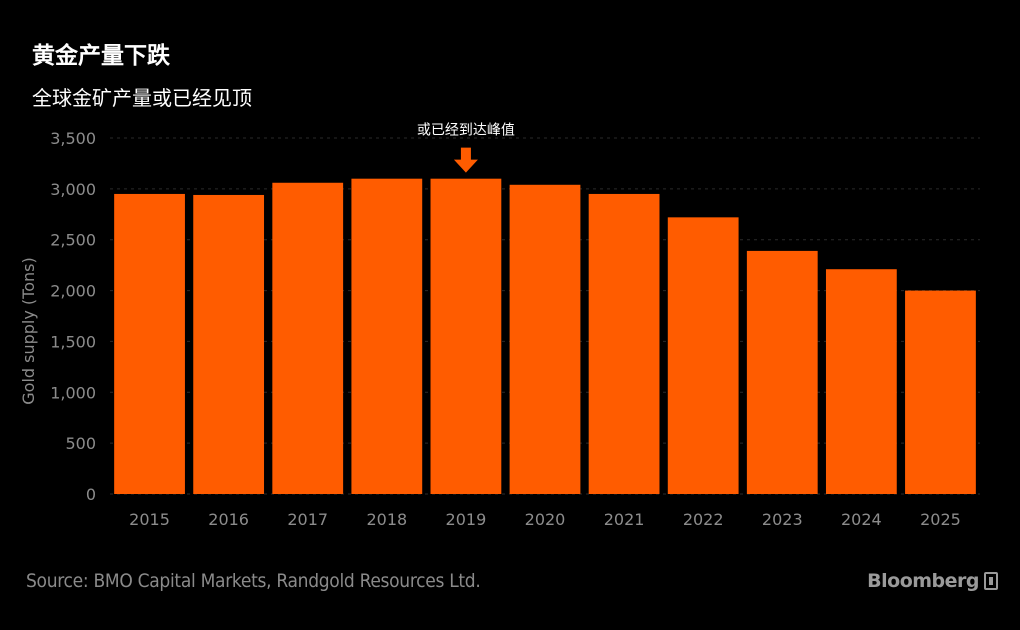  Describe the element at coordinates (782, 519) in the screenshot. I see `x-tick-label: 2023` at that location.